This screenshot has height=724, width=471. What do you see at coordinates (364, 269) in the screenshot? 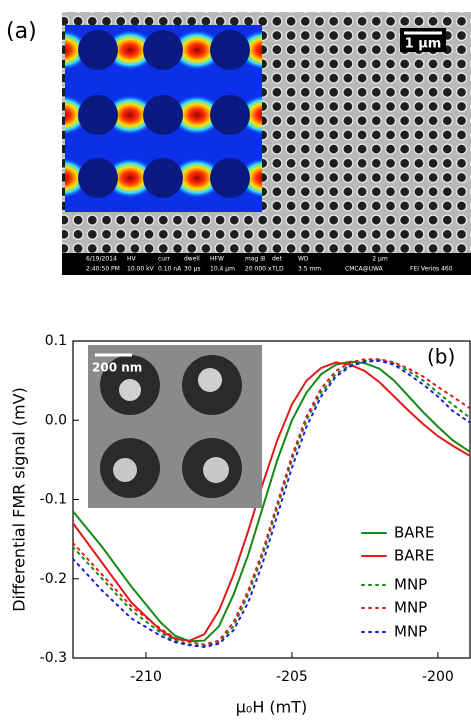
I see `info-text: CMCA@UWA` at bounding box center [364, 269].